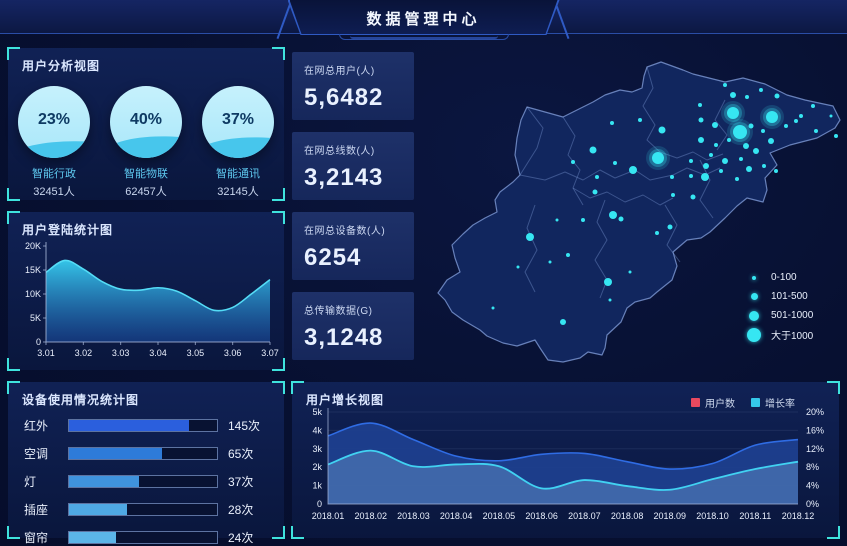 This screenshot has width=847, height=546. What do you see at coordinates (339, 71) in the screenshot?
I see `stat-label: 在网总用户(人)` at bounding box center [339, 71].